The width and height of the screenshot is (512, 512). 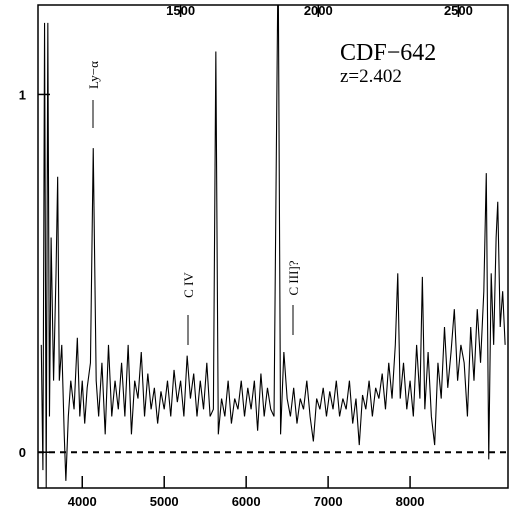 What do you see at coordinates (388, 53) in the screenshot?
I see `object-name: CDF−642` at bounding box center [388, 53].